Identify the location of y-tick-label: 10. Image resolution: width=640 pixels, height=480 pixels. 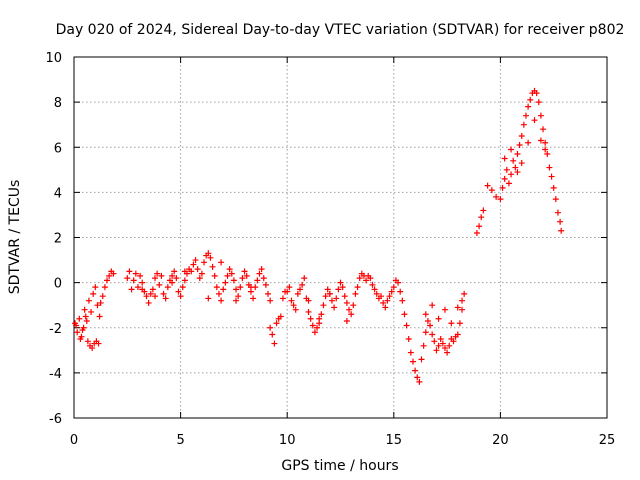
(53, 58).